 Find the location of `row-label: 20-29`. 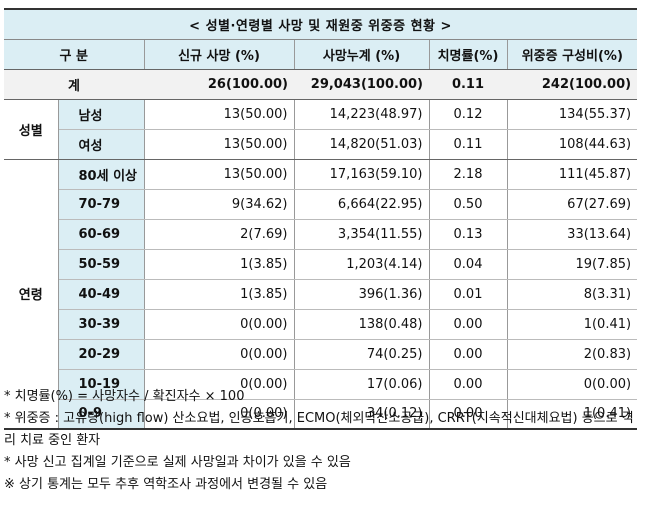

row-label: 20-29 is located at coordinates (101, 354).